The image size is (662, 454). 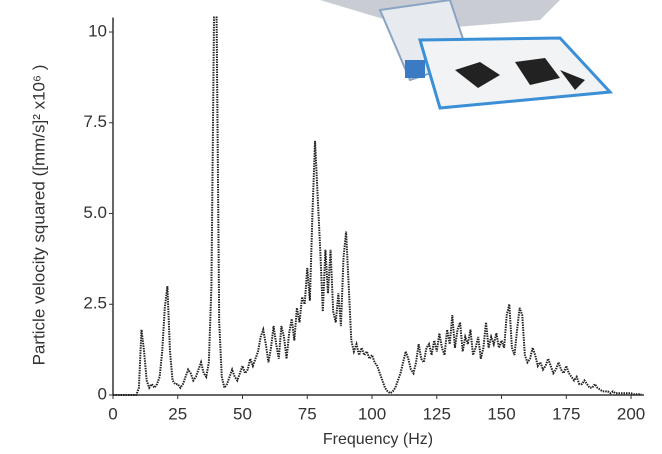 I want to click on x-axis-label: Frequency (Hz), so click(x=378, y=439).